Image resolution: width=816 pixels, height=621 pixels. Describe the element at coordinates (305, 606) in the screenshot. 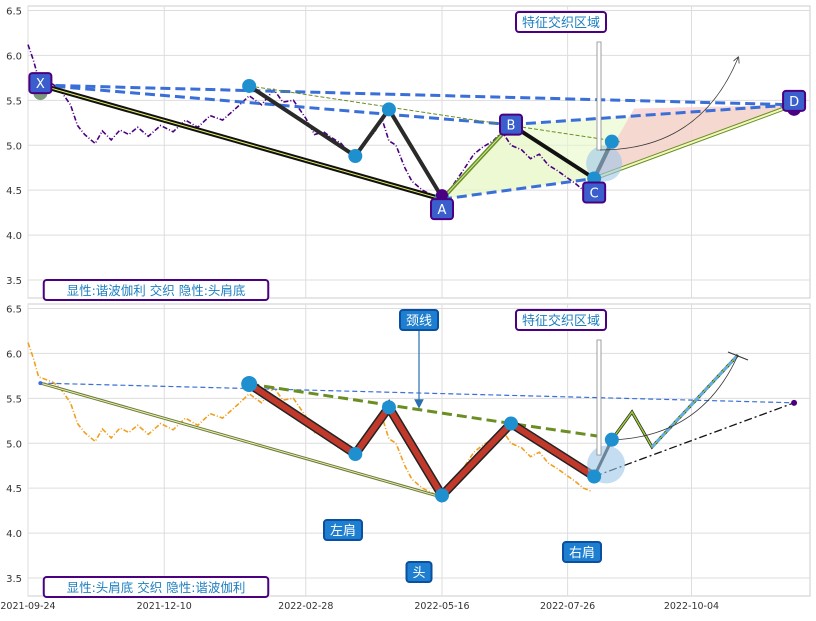

I see `x-tick-label: 2022-02-28` at that location.